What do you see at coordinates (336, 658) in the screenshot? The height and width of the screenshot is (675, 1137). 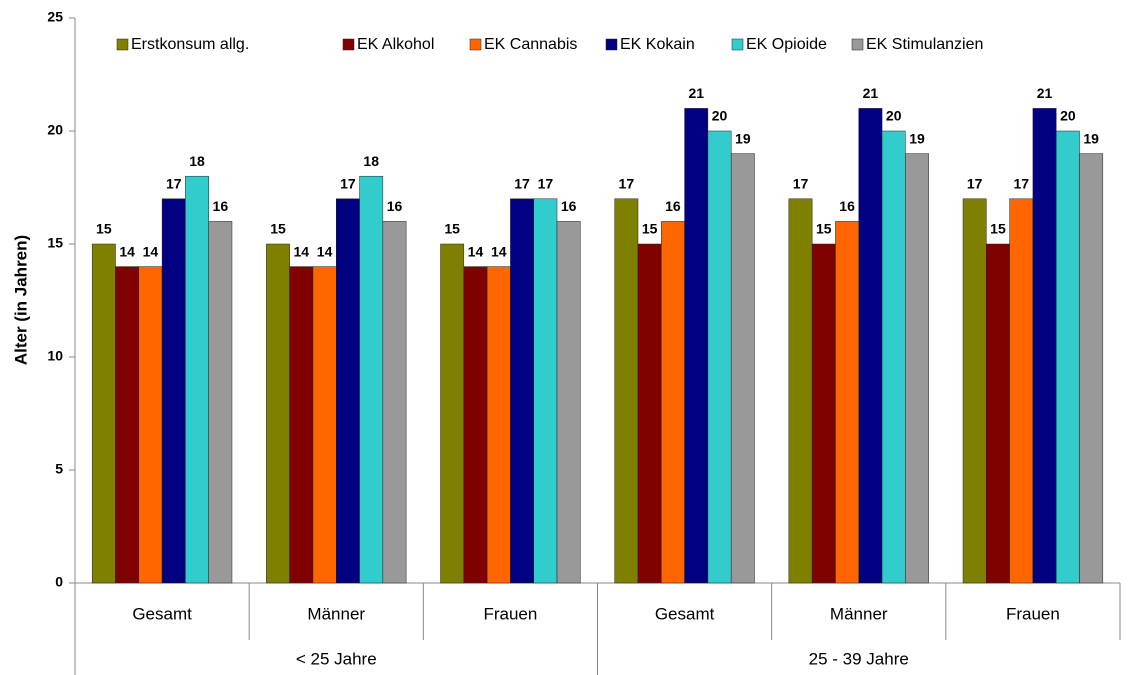 I see `group-label: < 25 Jahre` at bounding box center [336, 658].